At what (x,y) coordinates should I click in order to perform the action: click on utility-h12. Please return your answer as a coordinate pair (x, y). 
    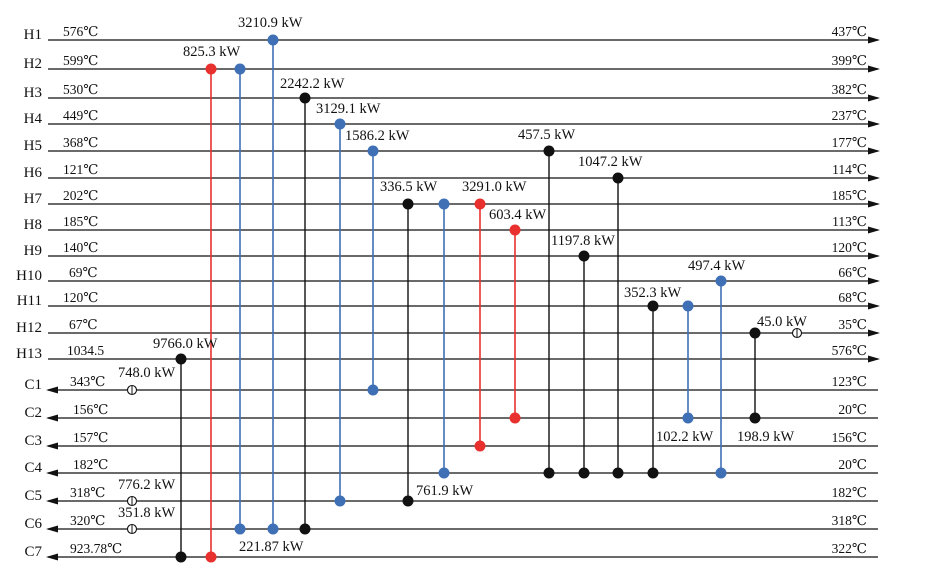
    Looking at the image, I should click on (797, 333).